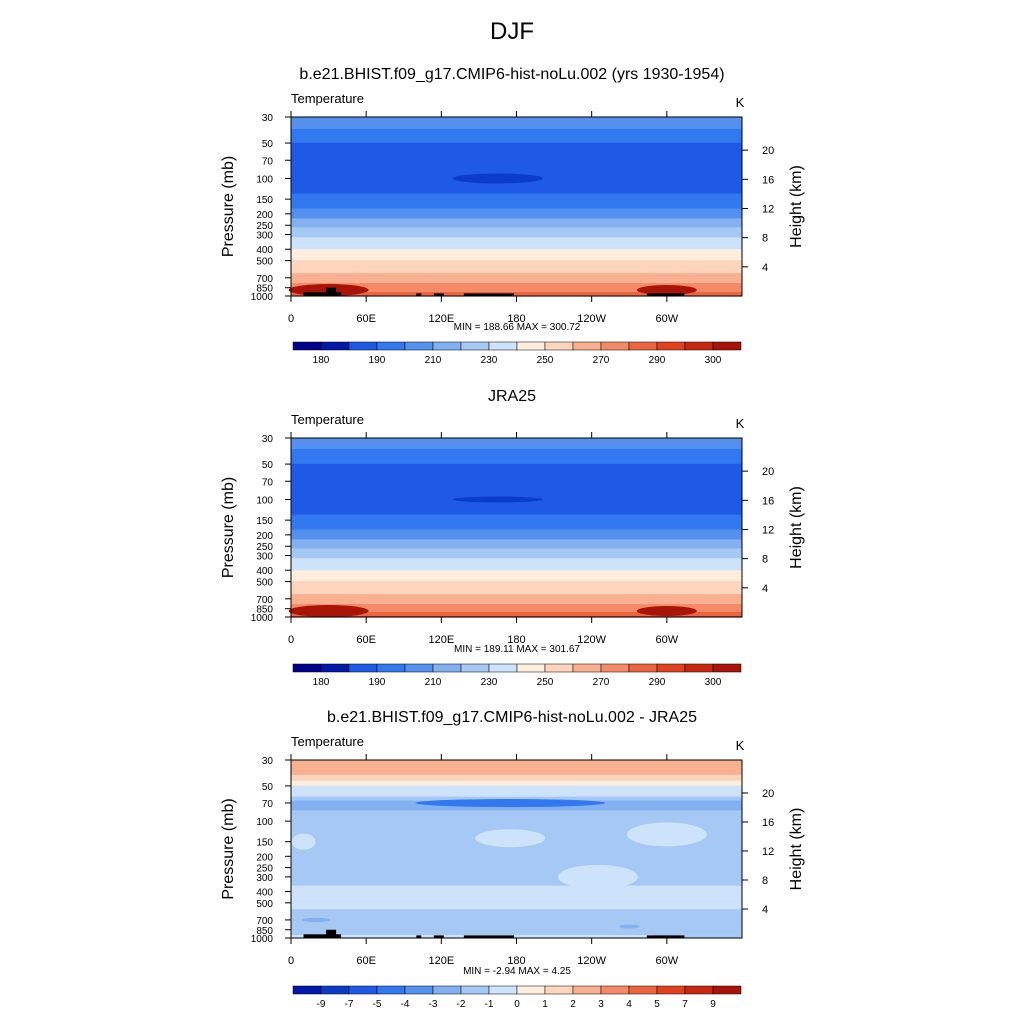 This screenshot has height=1024, width=1024. What do you see at coordinates (433, 1004) in the screenshot?
I see `colorbar-label: -3` at bounding box center [433, 1004].